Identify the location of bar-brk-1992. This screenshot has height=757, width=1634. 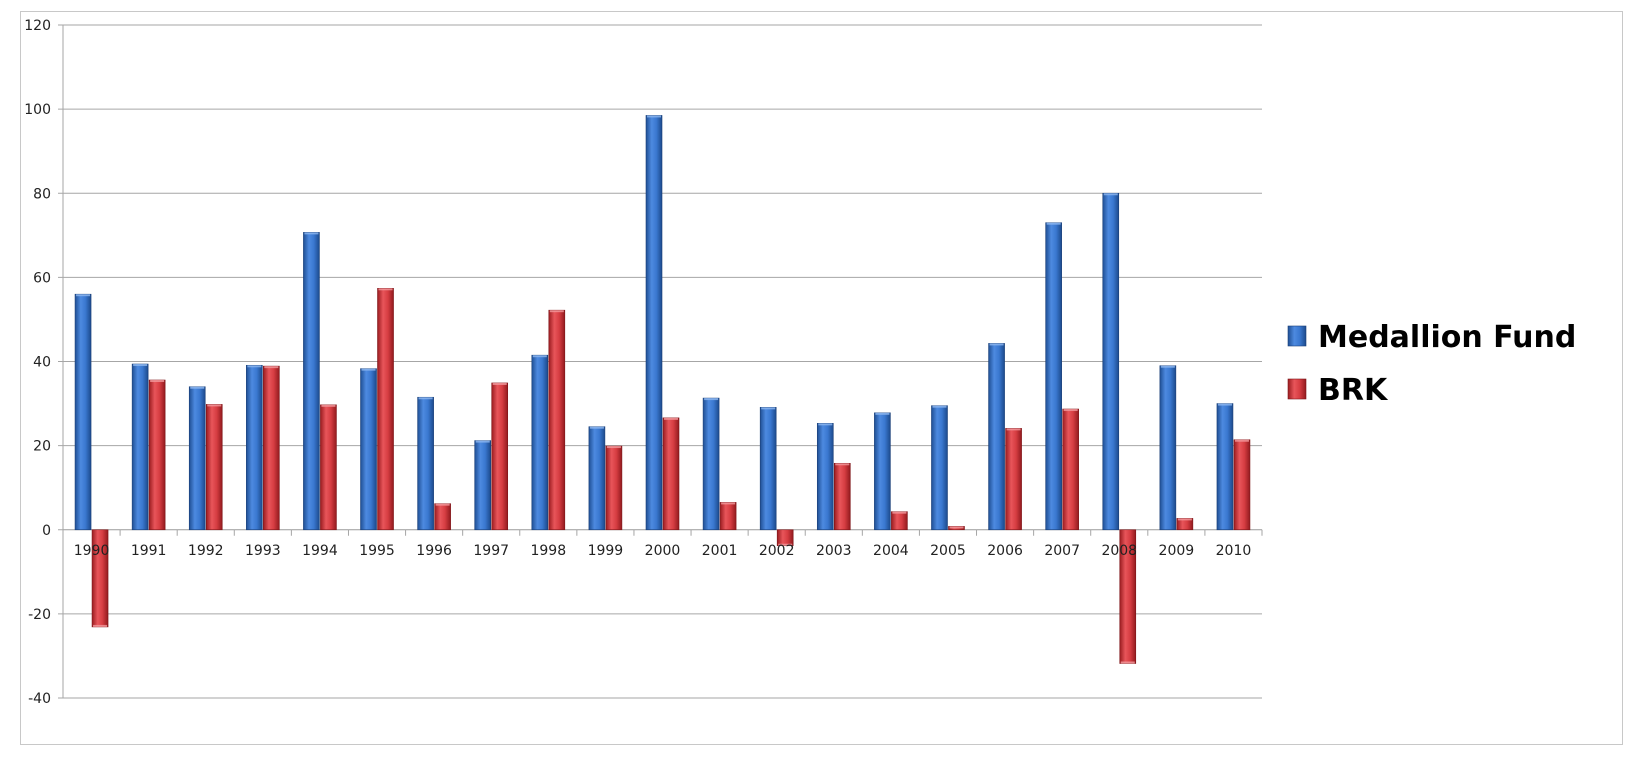
(214, 467).